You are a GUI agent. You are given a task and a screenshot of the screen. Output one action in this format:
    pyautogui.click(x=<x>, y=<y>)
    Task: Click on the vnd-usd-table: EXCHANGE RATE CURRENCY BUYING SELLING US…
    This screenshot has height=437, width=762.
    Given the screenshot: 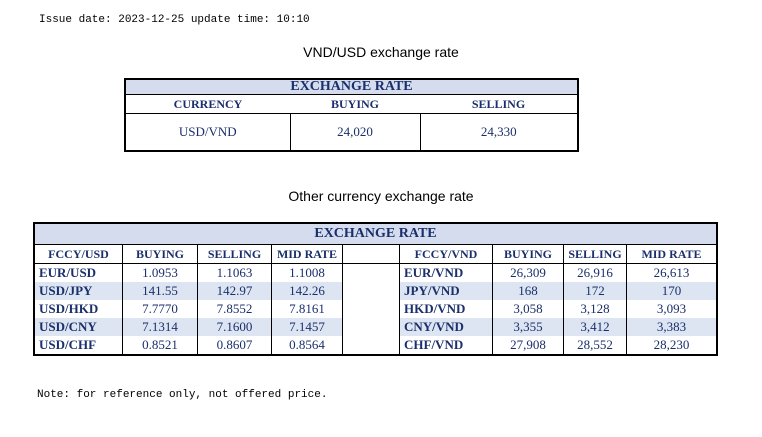 What is the action you would take?
    pyautogui.click(x=351, y=115)
    